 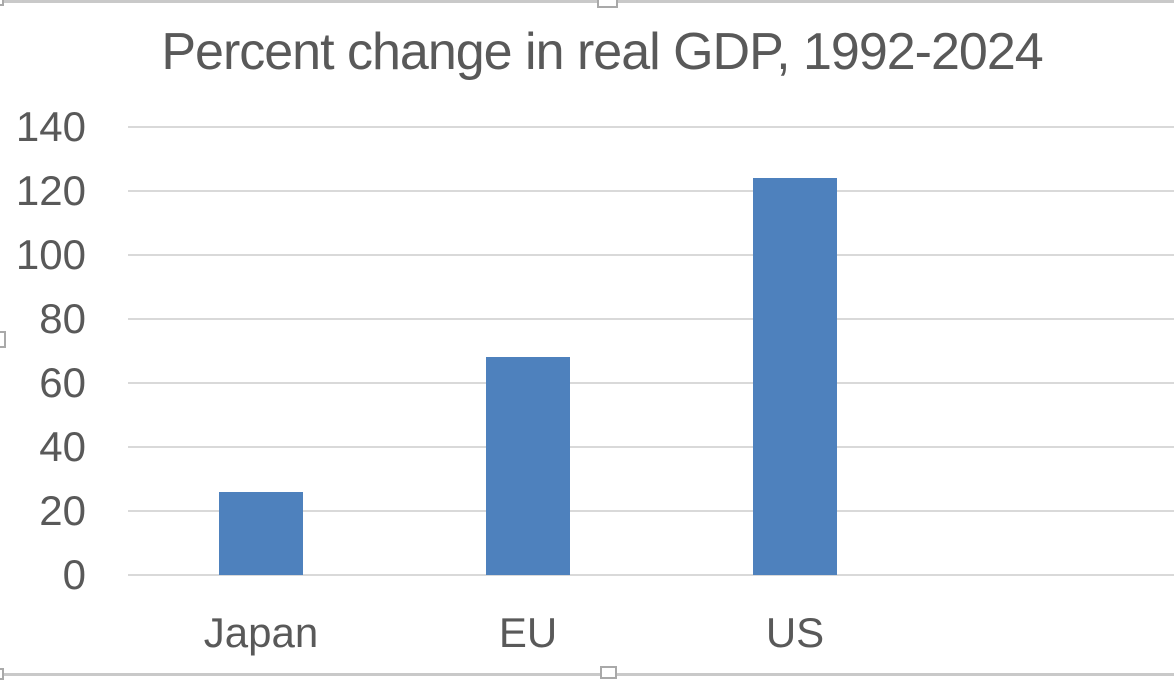 What do you see at coordinates (2, 3) in the screenshot?
I see `resize-handle-top-left` at bounding box center [2, 3].